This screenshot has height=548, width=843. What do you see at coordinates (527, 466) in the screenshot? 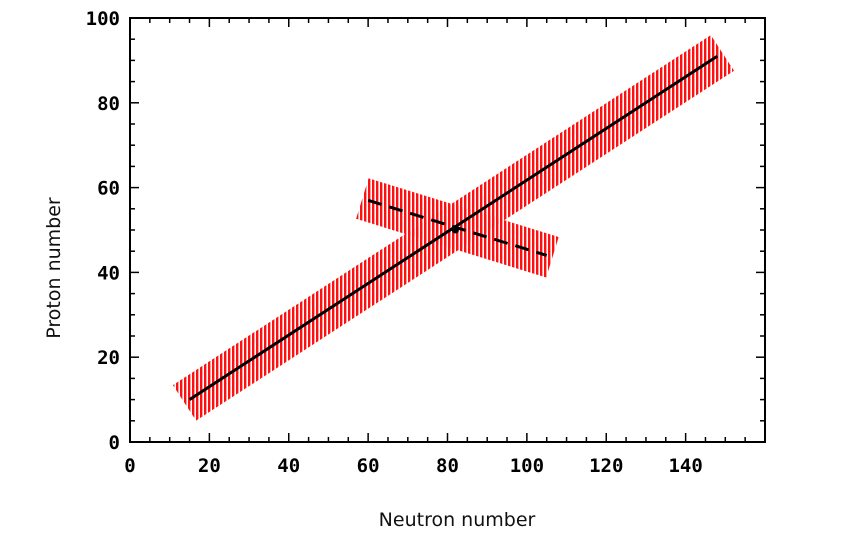
I see `x-tick-label: 100` at bounding box center [527, 466].